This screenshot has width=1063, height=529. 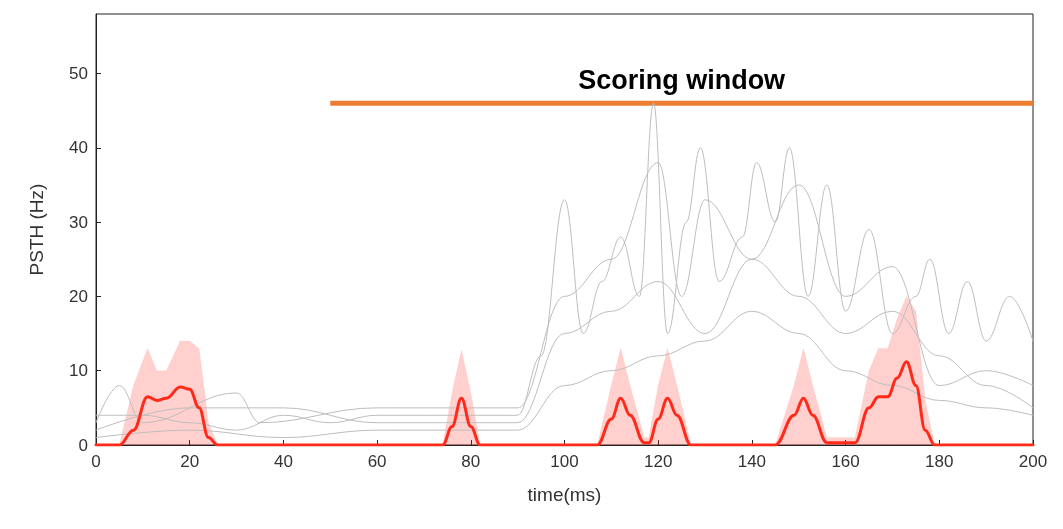 I want to click on x-axis-title: time(ms), so click(x=564, y=494).